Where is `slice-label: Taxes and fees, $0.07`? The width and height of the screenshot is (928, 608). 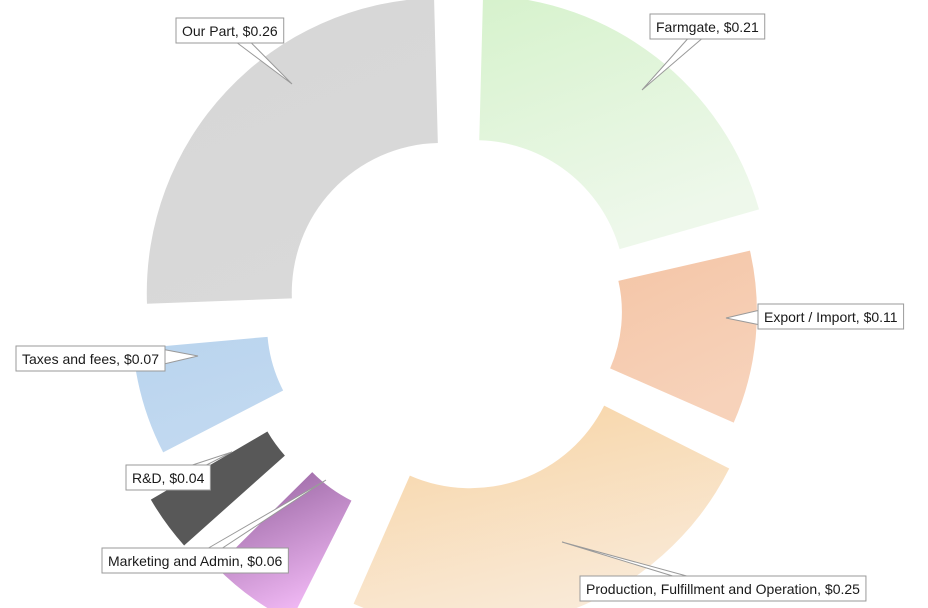 slice-label: Taxes and fees, $0.07 is located at coordinates (90, 359).